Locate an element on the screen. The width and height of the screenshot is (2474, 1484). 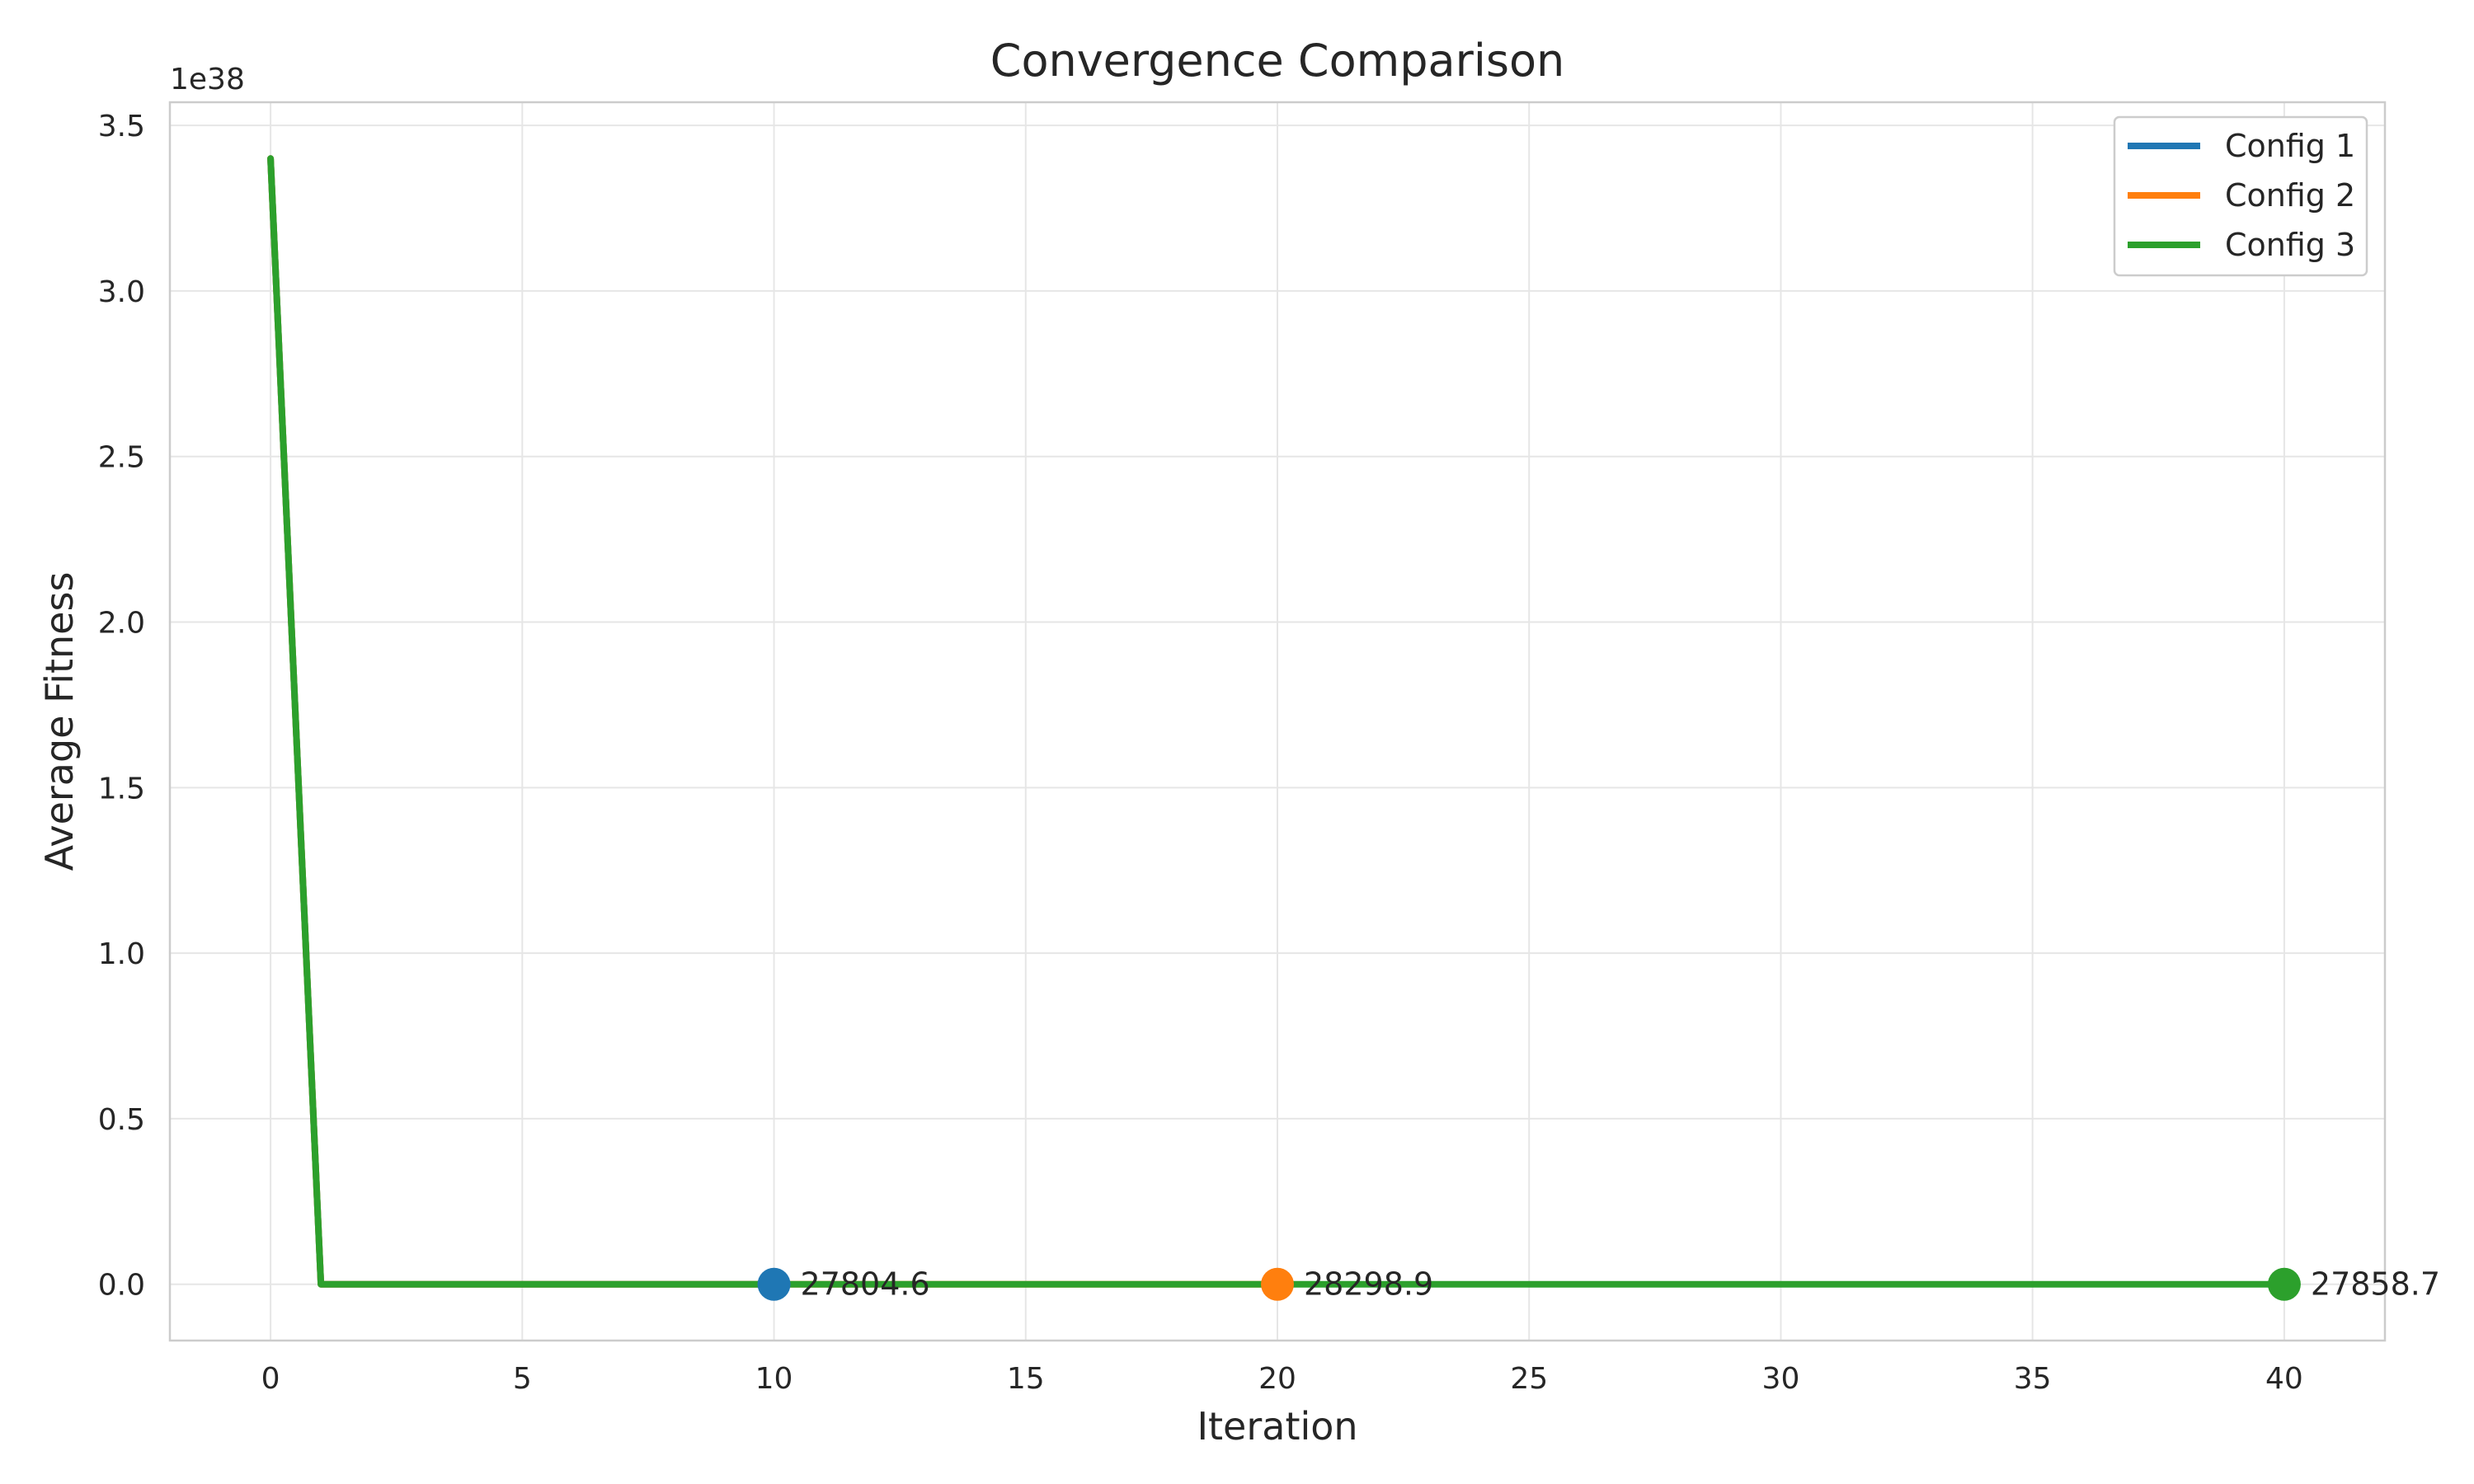
legend: Config 1 Config 2 Config 3 is located at coordinates (2240, 196).